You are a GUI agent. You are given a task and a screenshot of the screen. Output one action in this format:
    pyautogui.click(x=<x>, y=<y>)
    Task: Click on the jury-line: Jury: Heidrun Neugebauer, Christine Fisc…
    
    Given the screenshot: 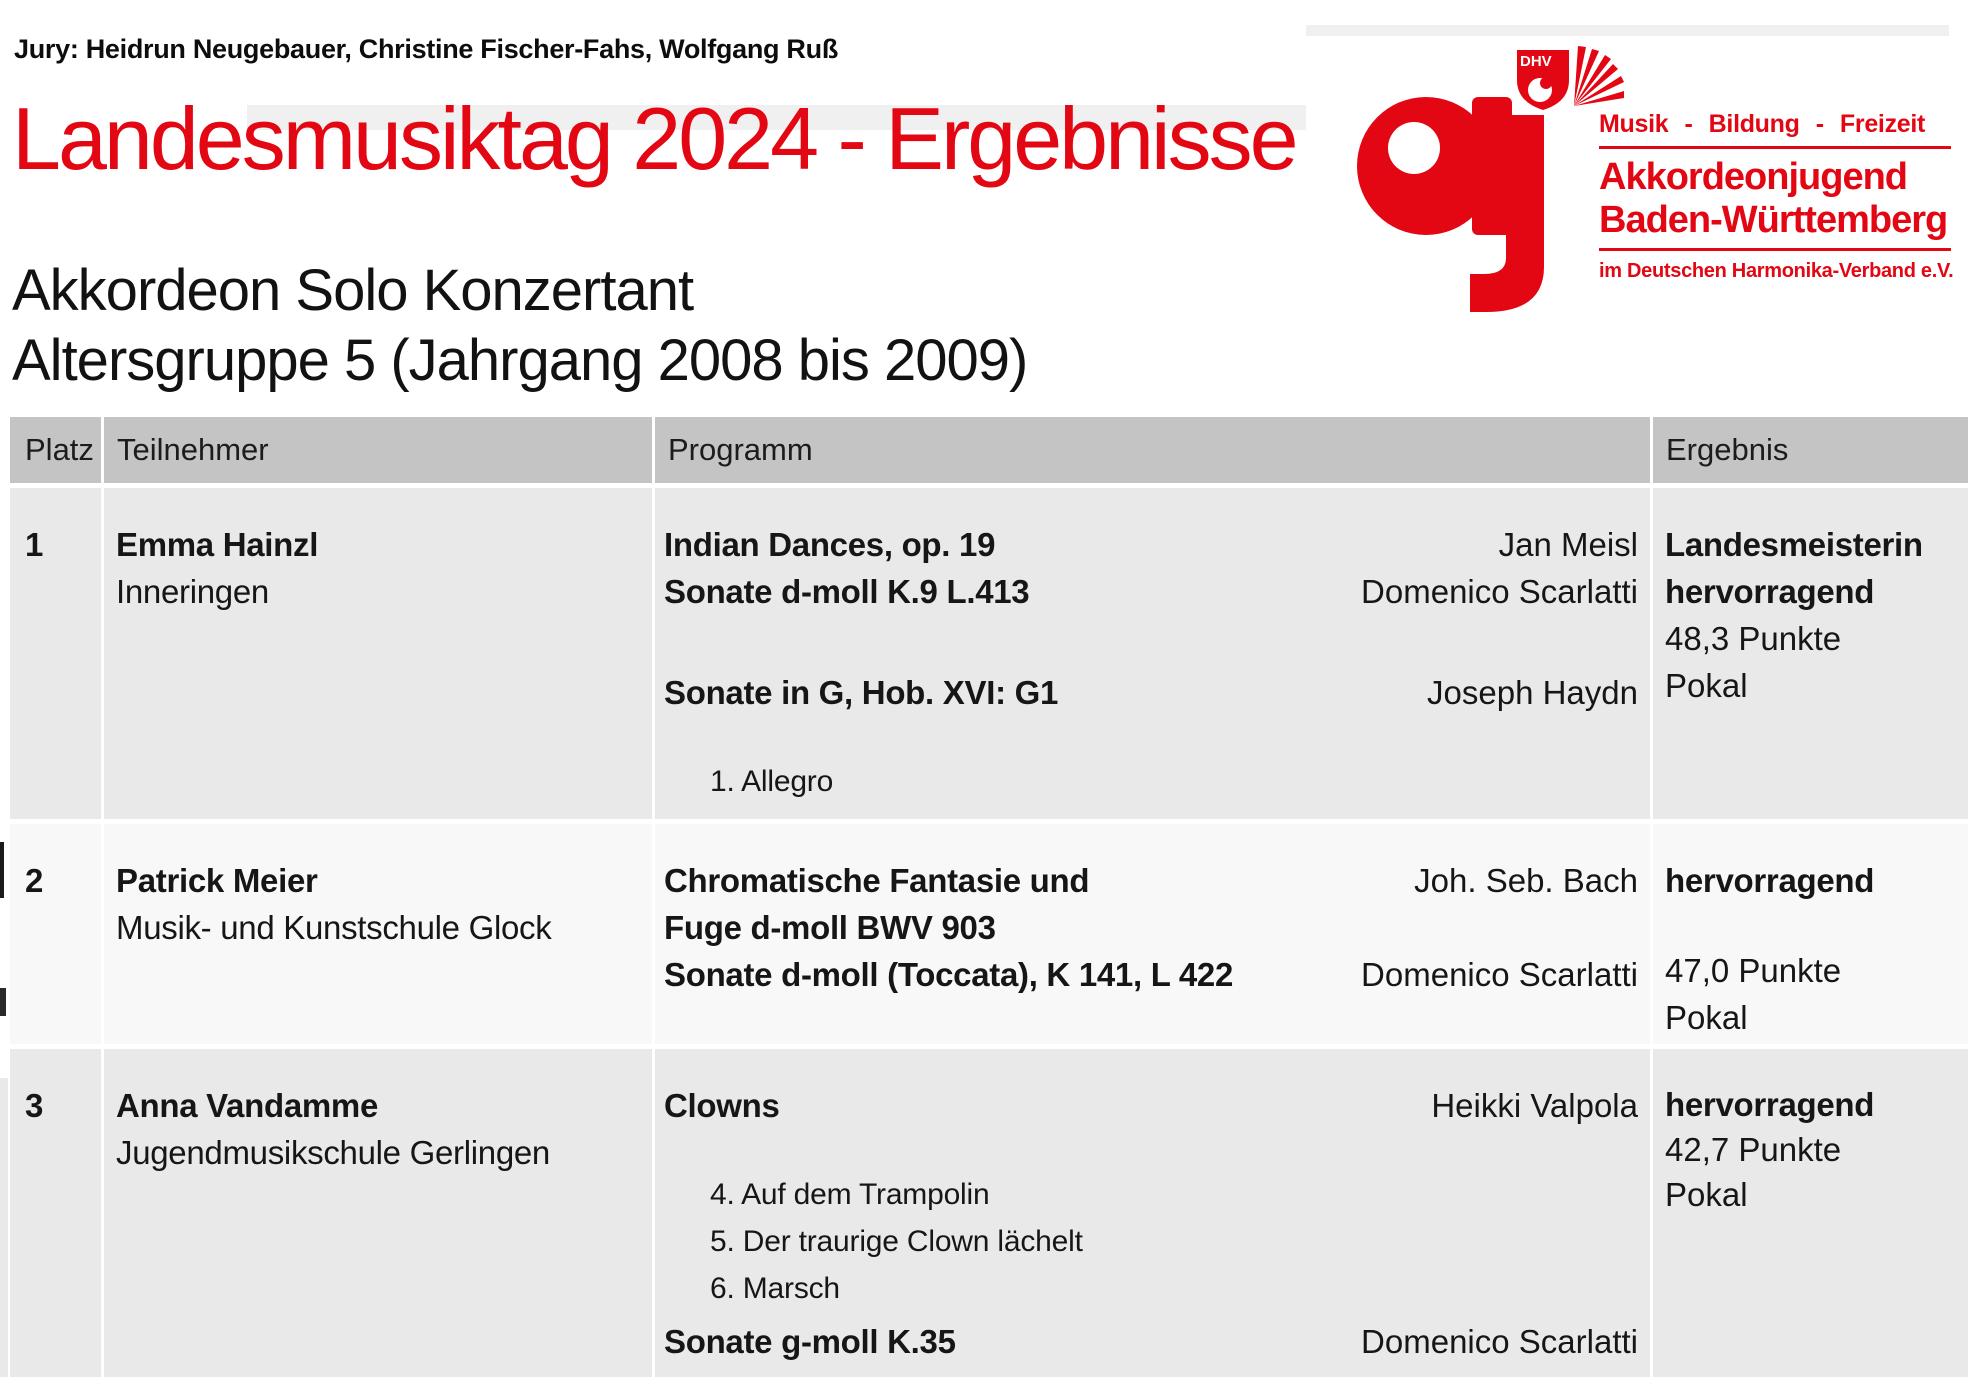 What is the action you would take?
    pyautogui.click(x=426, y=49)
    